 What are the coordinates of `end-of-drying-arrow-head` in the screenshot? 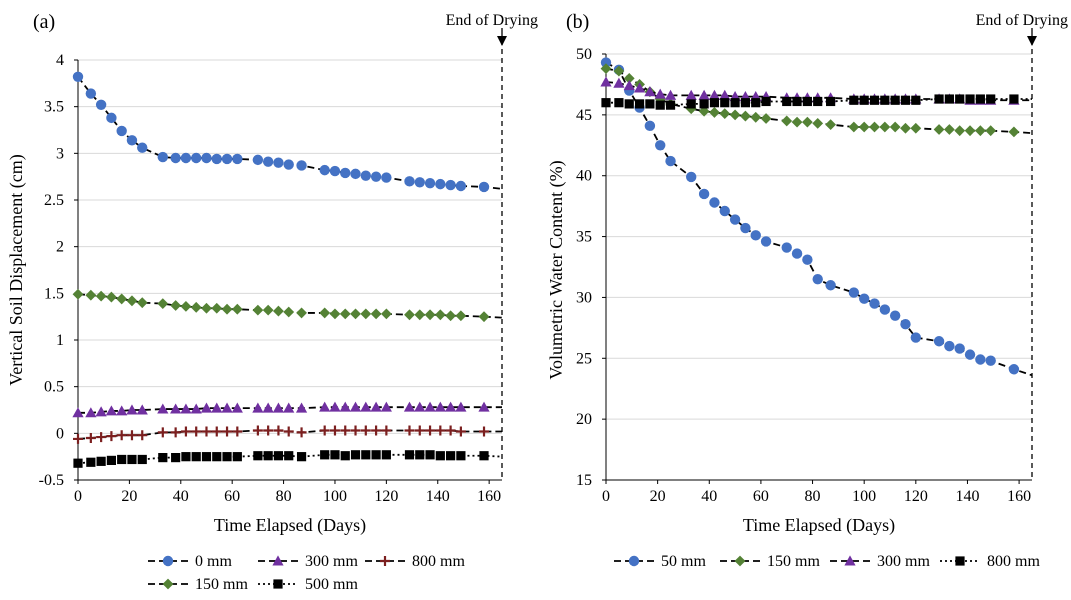 It's located at (502, 41).